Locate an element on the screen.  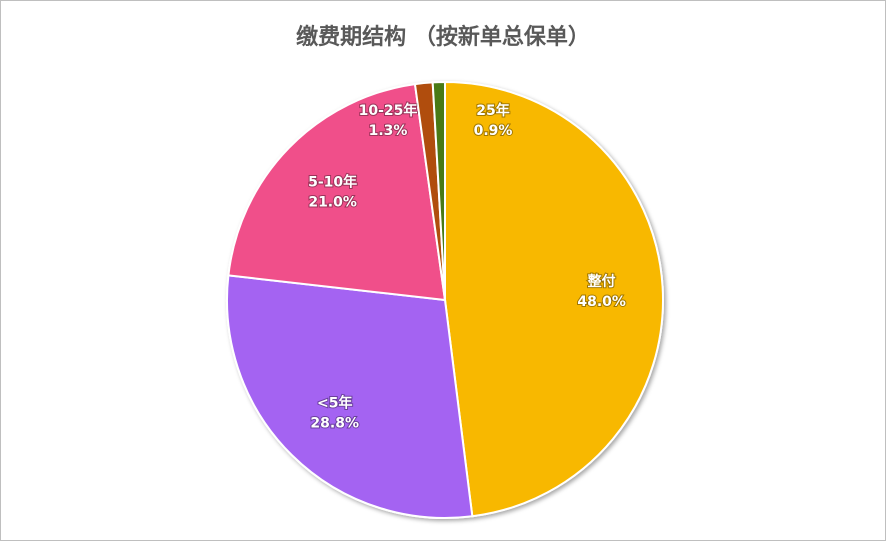
slice-category: 10-25年 is located at coordinates (388, 110).